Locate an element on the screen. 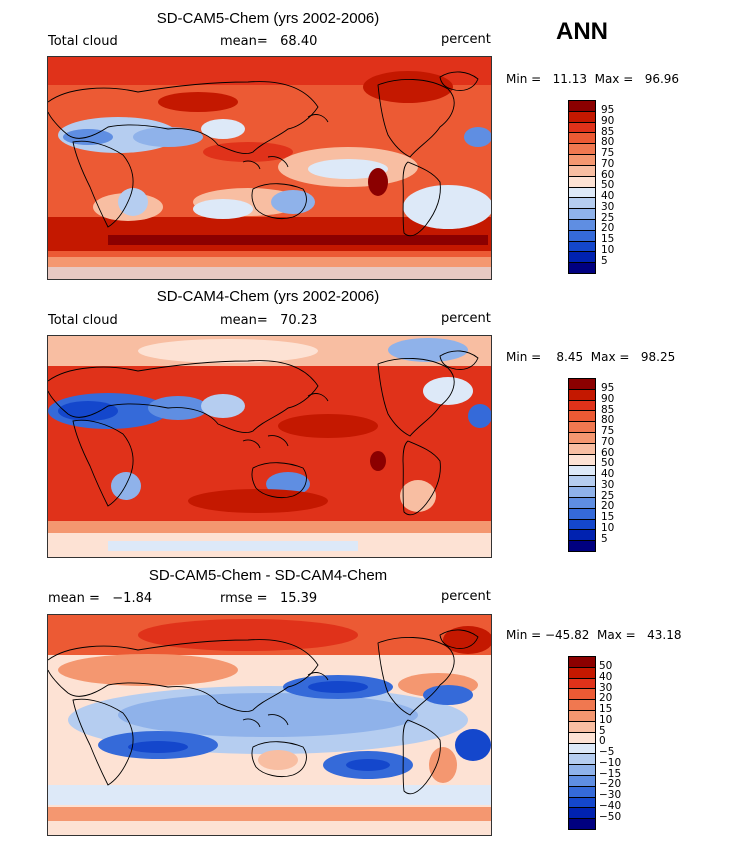  mean-label: mean= 68.40 is located at coordinates (269, 41).